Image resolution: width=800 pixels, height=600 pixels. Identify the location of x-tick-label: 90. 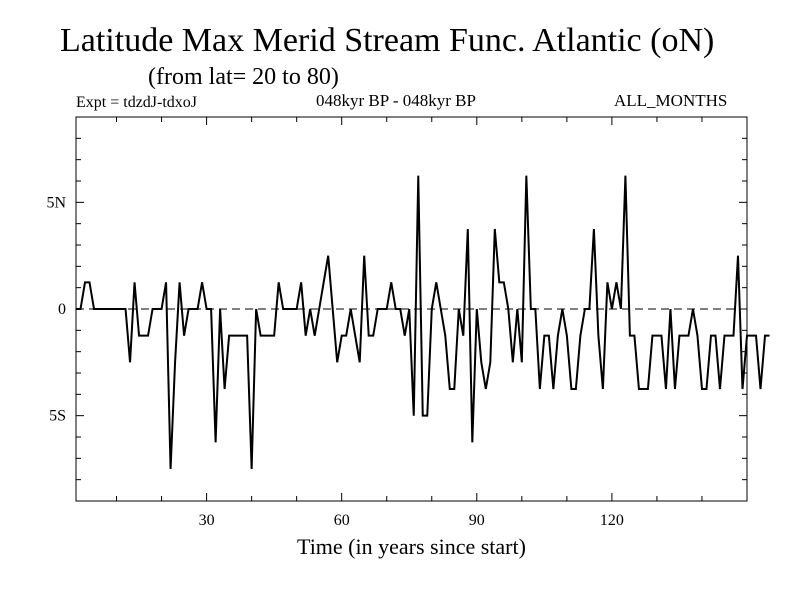
(477, 520).